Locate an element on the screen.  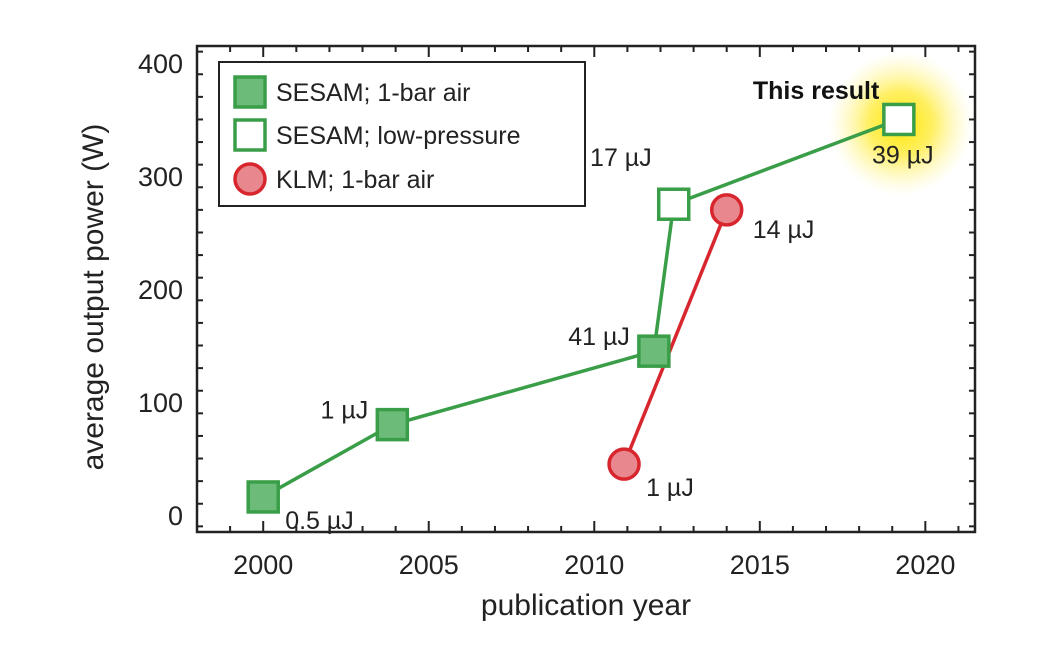
x-tick-label: 2000 is located at coordinates (263, 565).